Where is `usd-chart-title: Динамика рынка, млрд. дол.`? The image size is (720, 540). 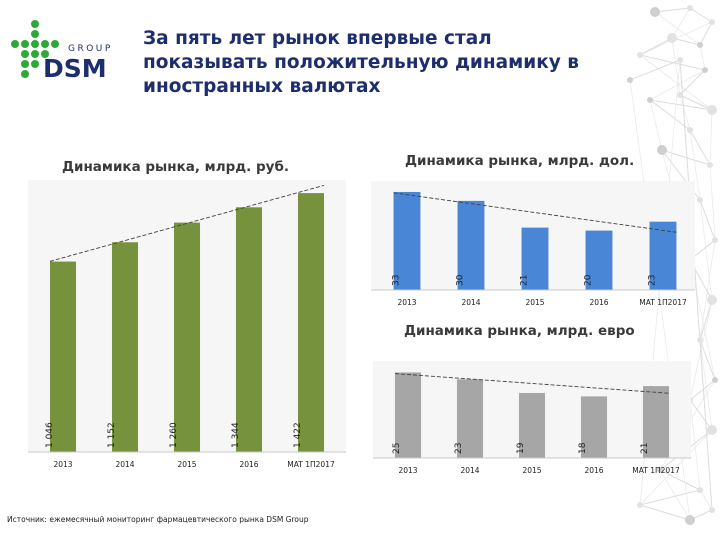 usd-chart-title: Динамика рынка, млрд. дол. is located at coordinates (519, 161).